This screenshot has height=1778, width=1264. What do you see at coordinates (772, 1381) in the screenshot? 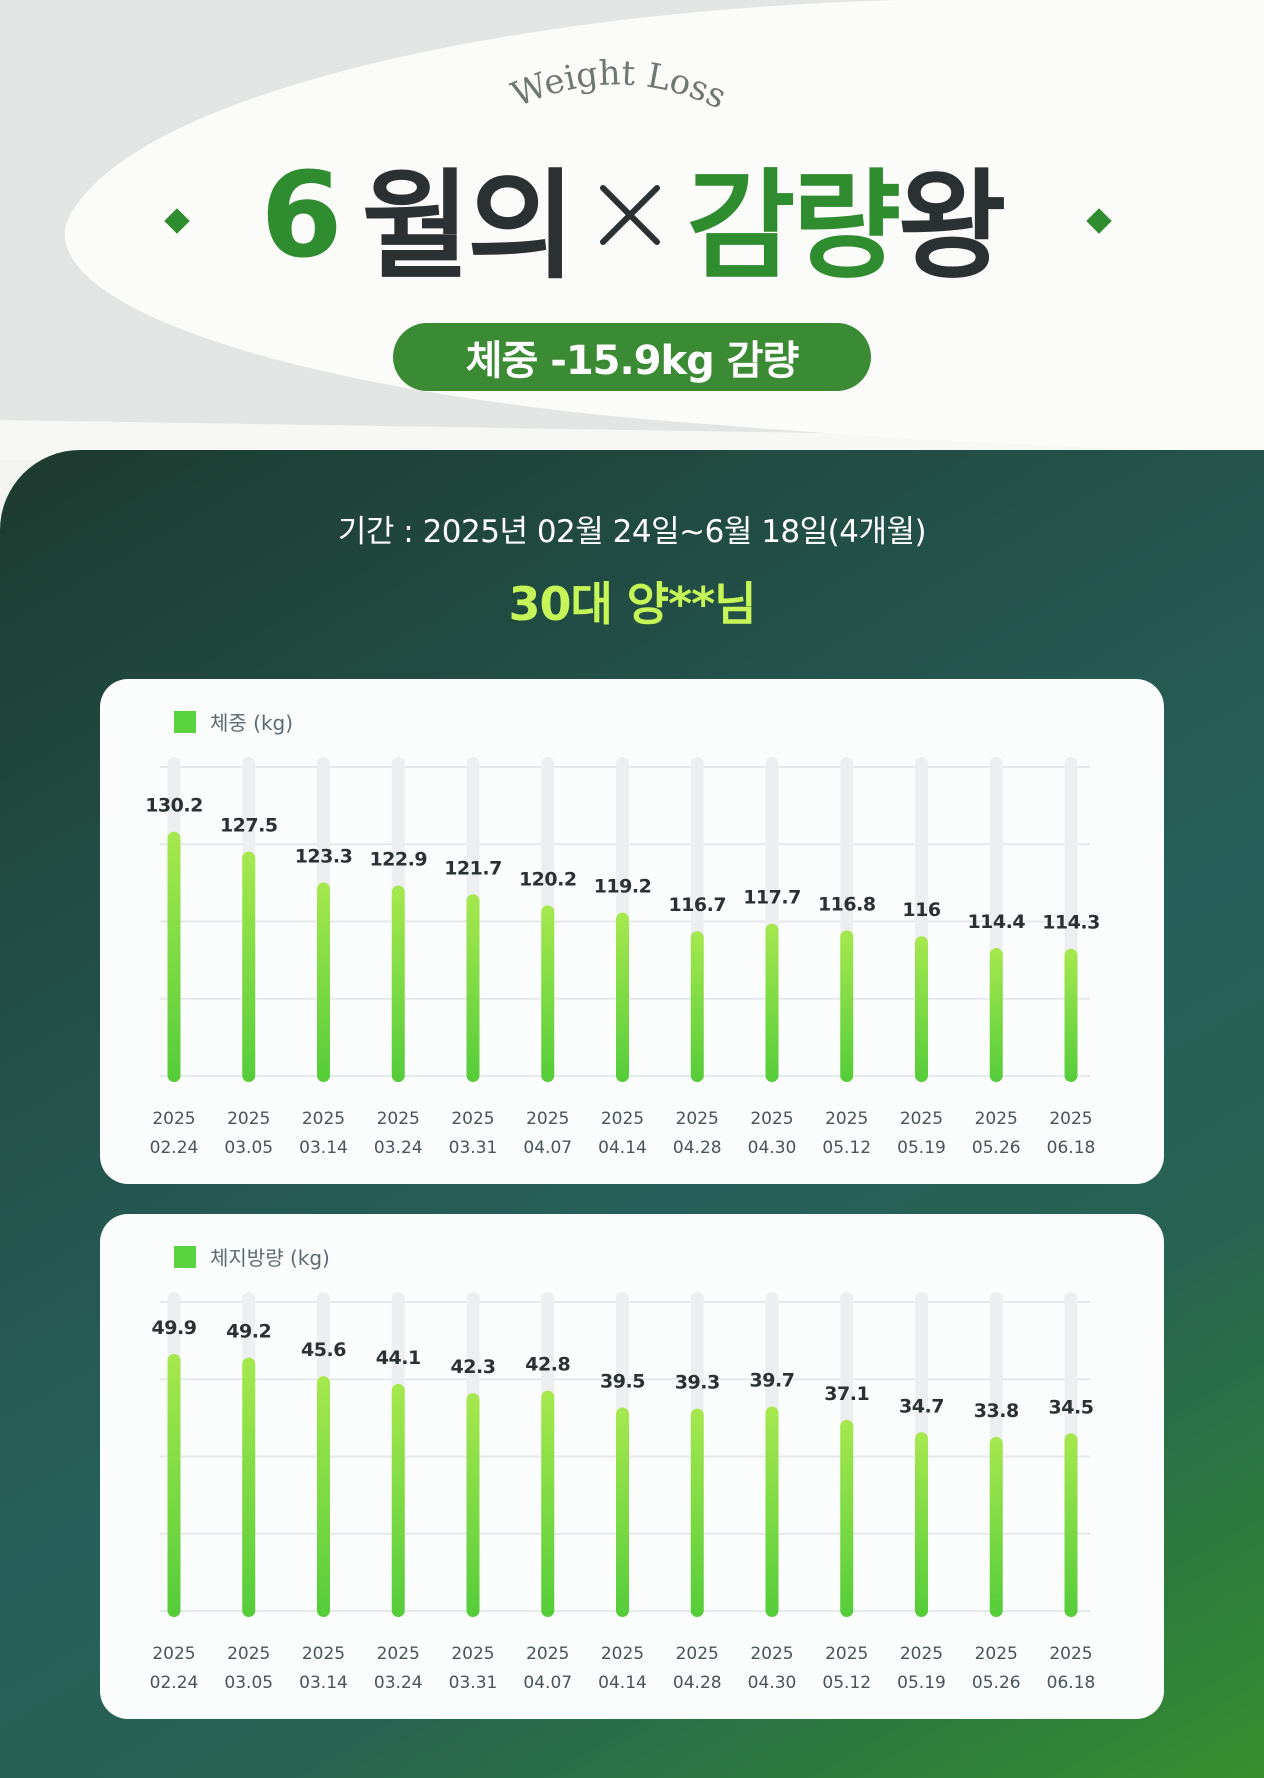
I see `bar-value-label: 39.7` at bounding box center [772, 1381].